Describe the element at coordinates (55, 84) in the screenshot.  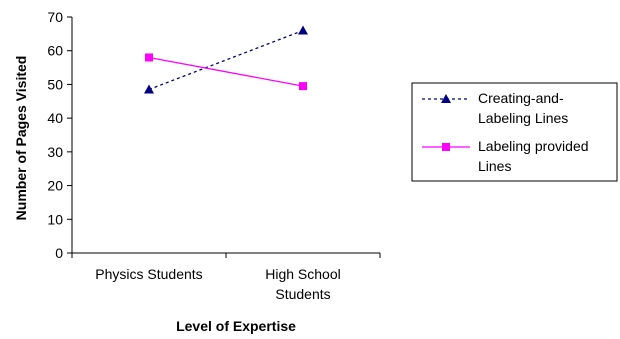
I see `y-tick-label: 50` at that location.